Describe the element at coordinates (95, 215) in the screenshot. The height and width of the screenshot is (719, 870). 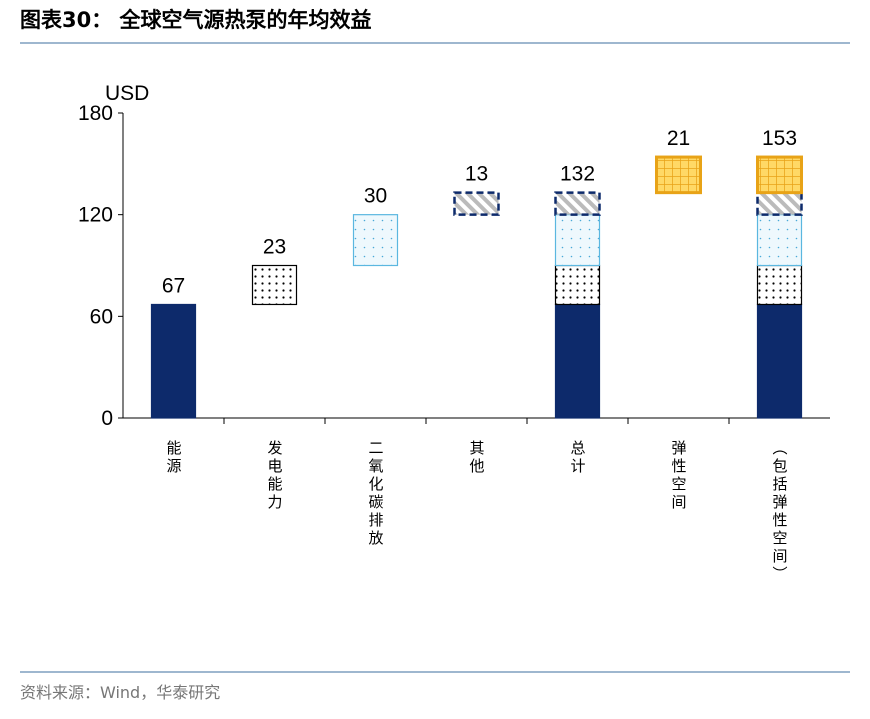
I see `y-tick-label: 120` at that location.